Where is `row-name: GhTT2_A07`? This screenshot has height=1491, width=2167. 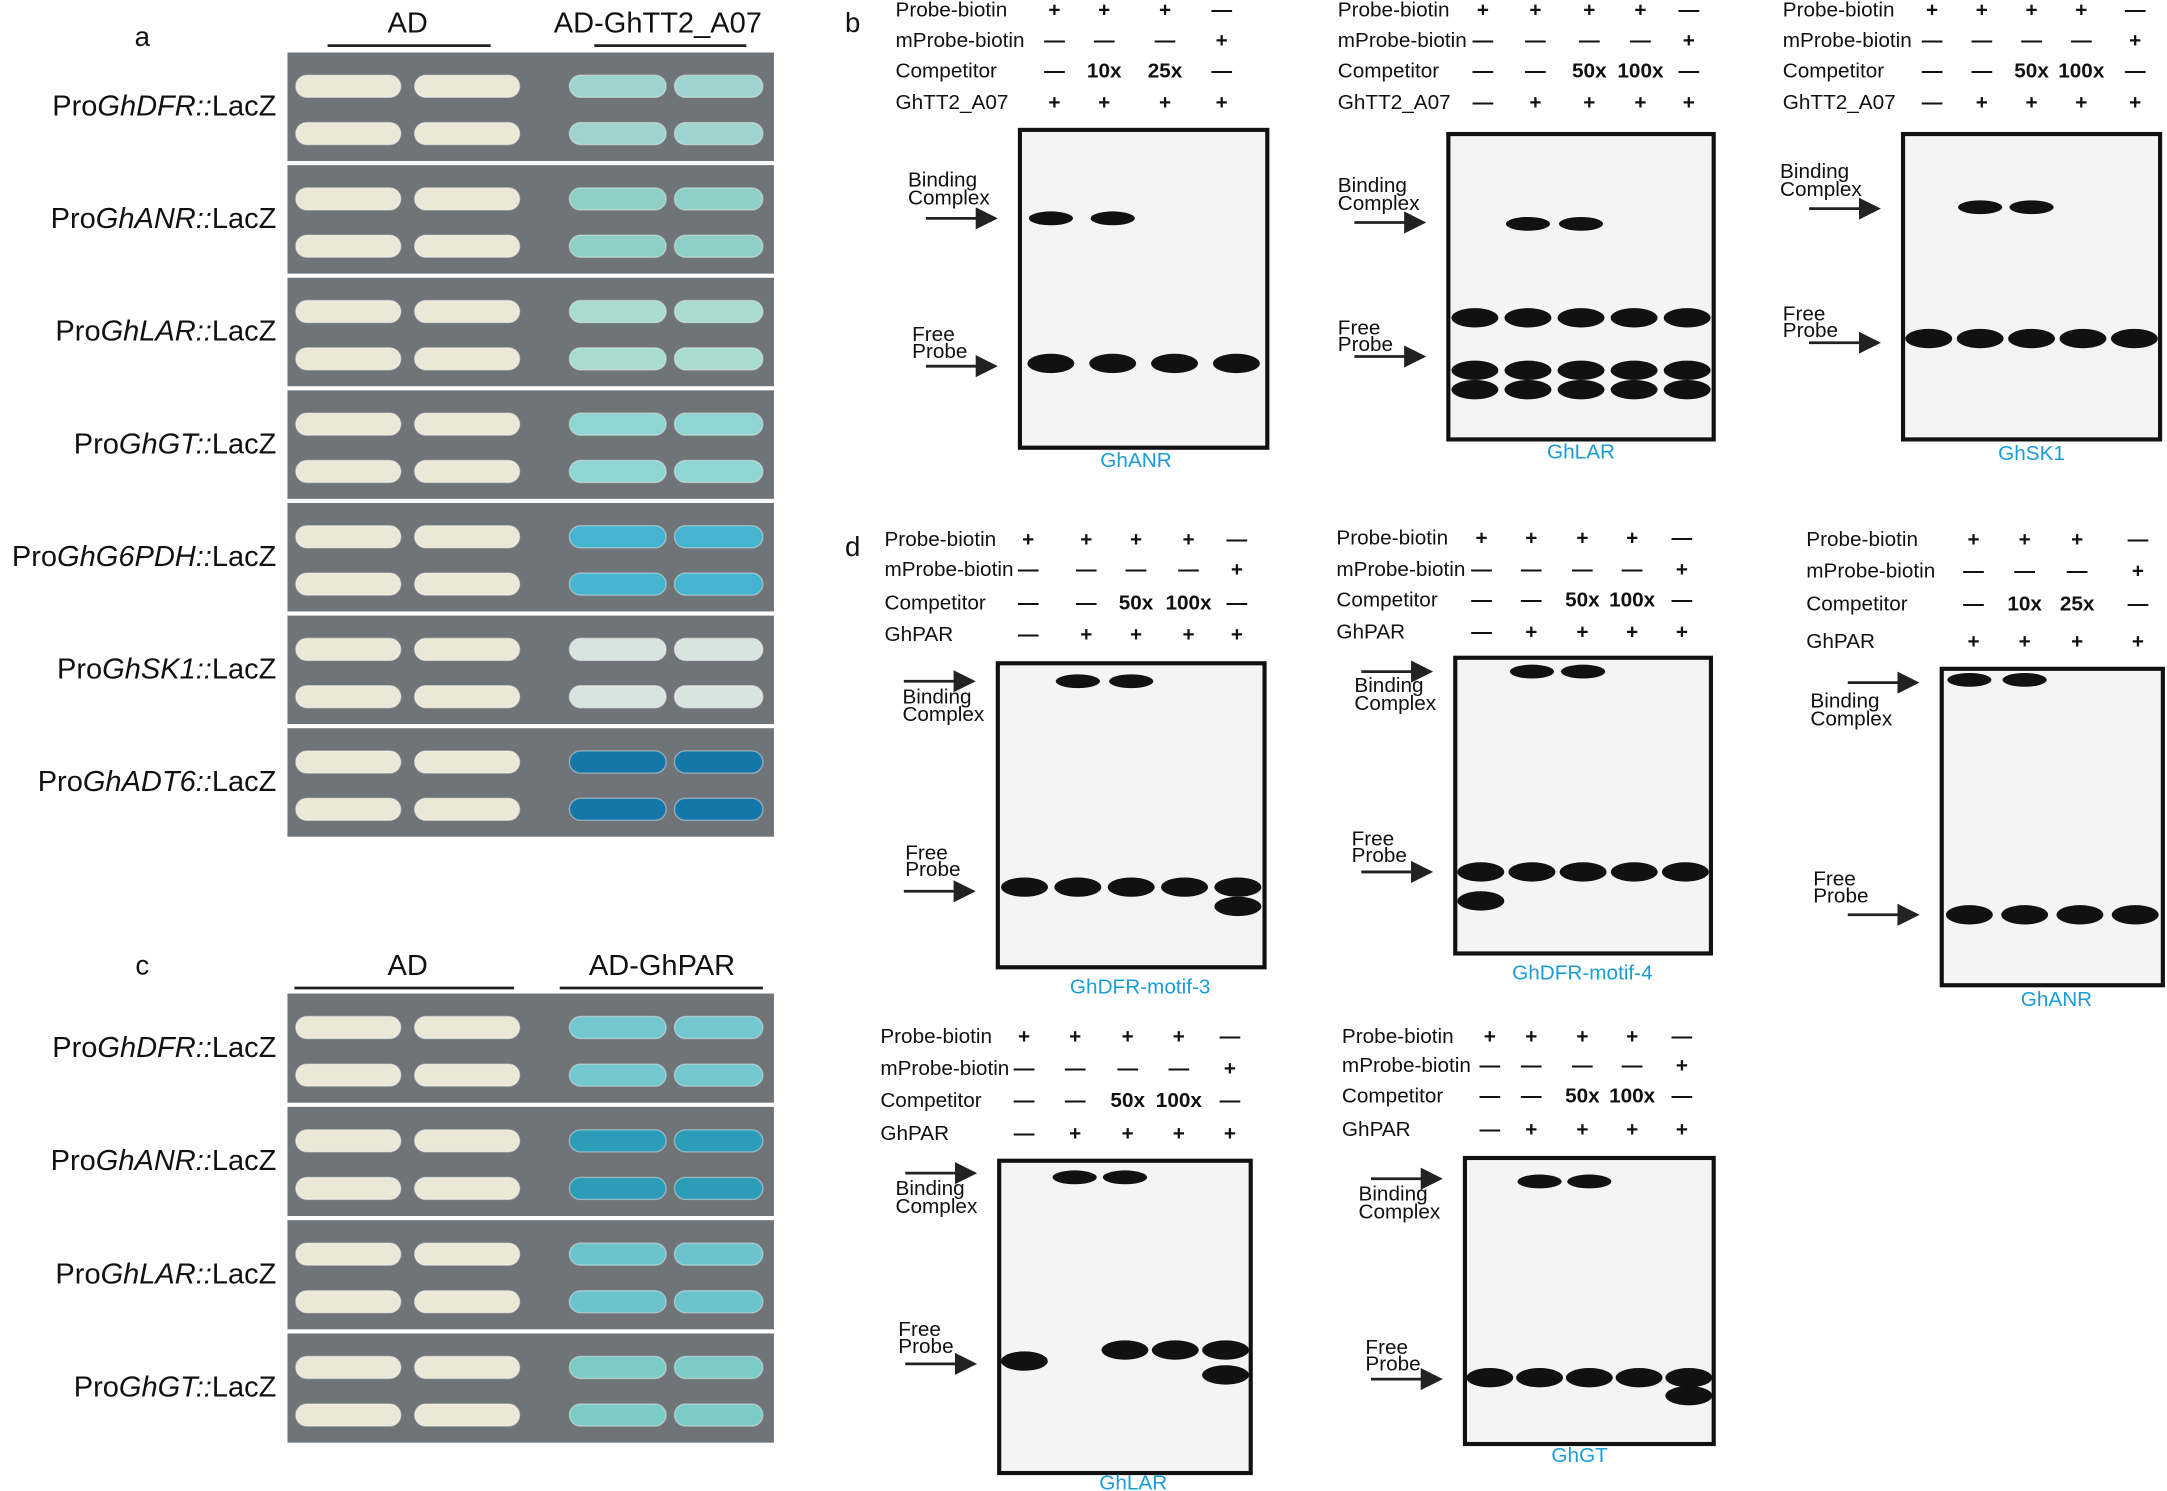 row-name: GhTT2_A07 is located at coordinates (1839, 102).